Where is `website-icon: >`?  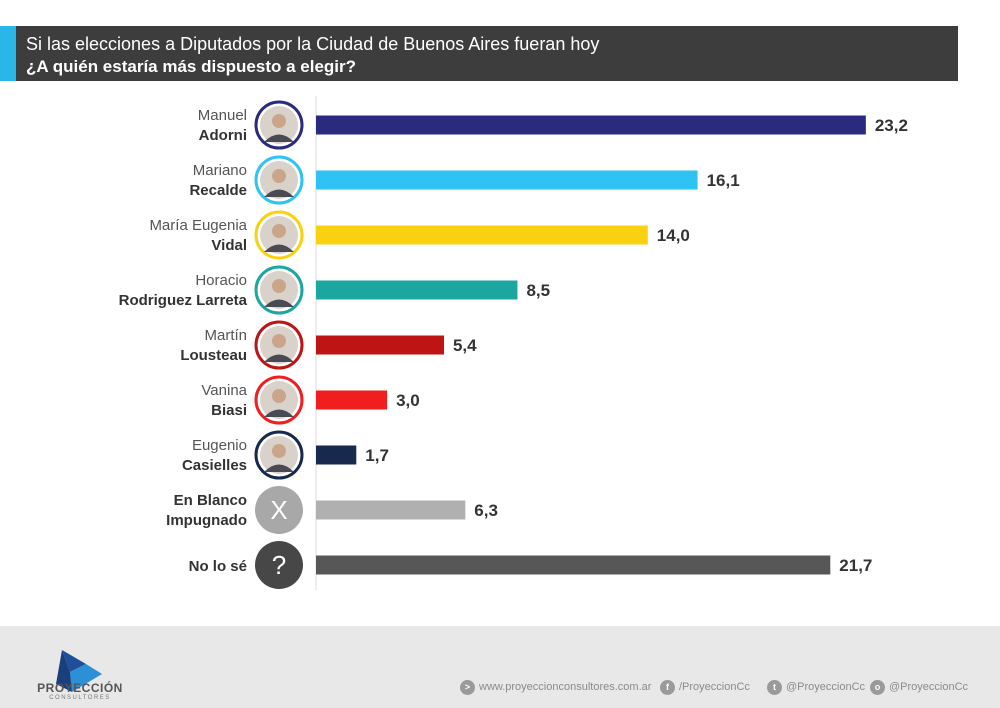 website-icon: > is located at coordinates (467, 687).